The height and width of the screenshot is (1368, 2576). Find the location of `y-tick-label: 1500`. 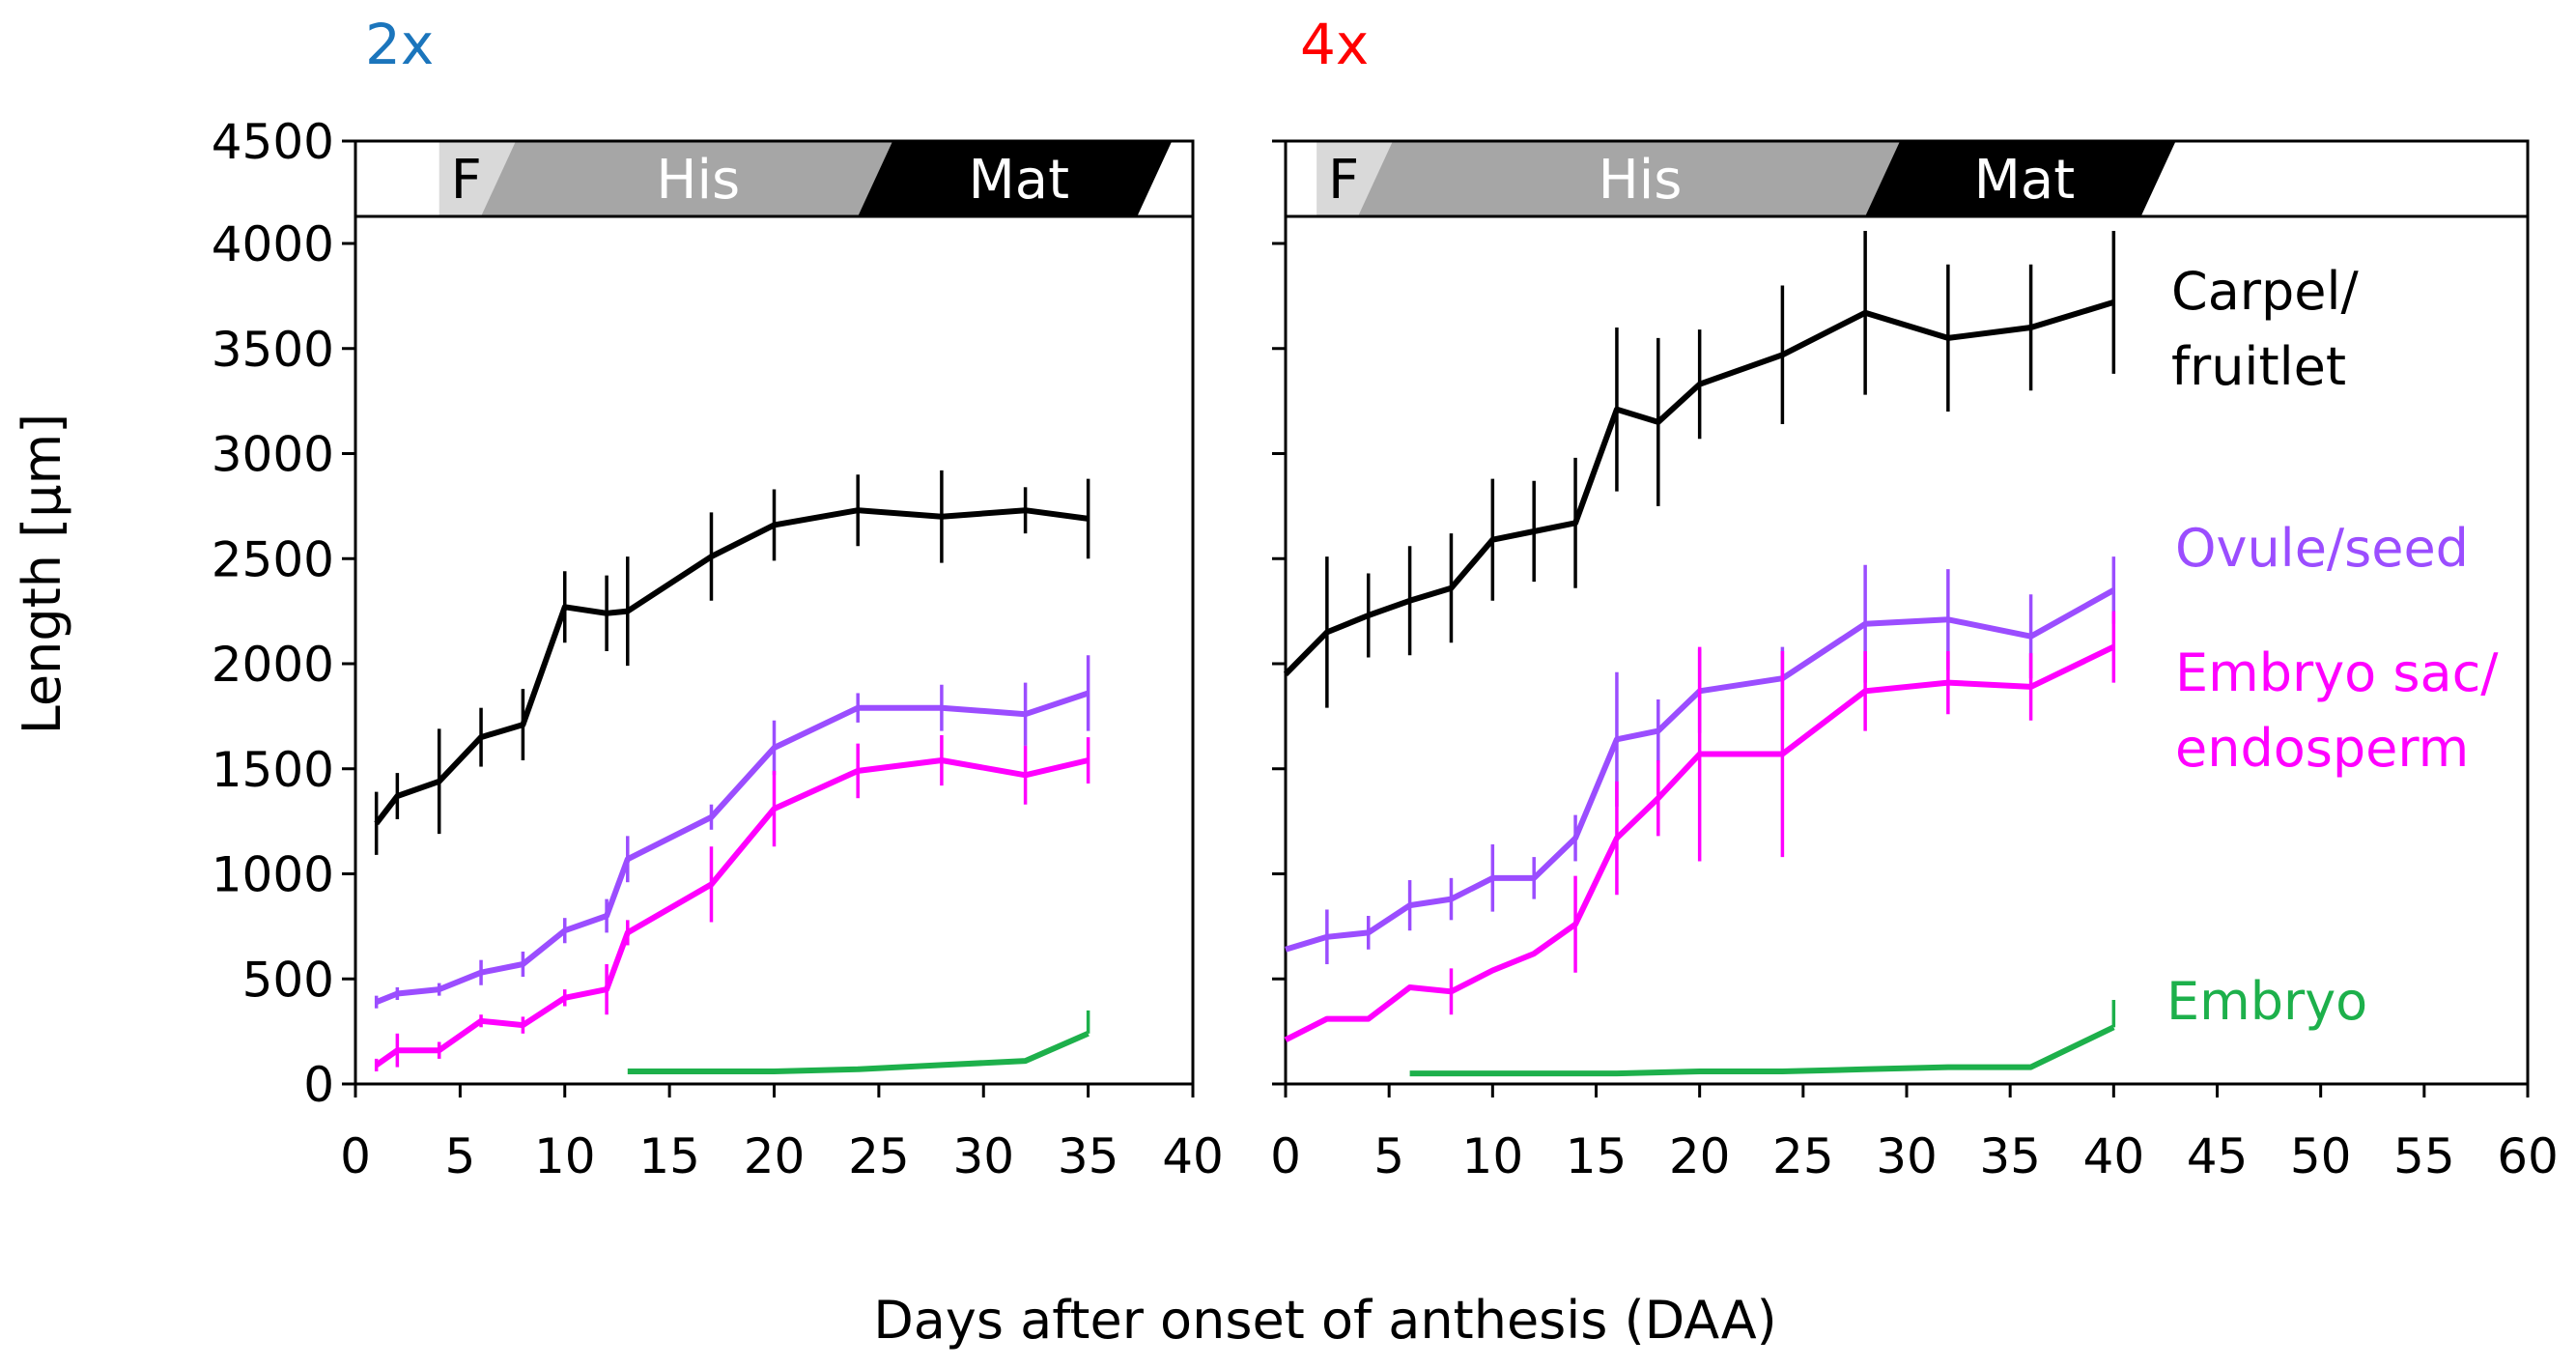

y-tick-label: 1500 is located at coordinates (273, 770).